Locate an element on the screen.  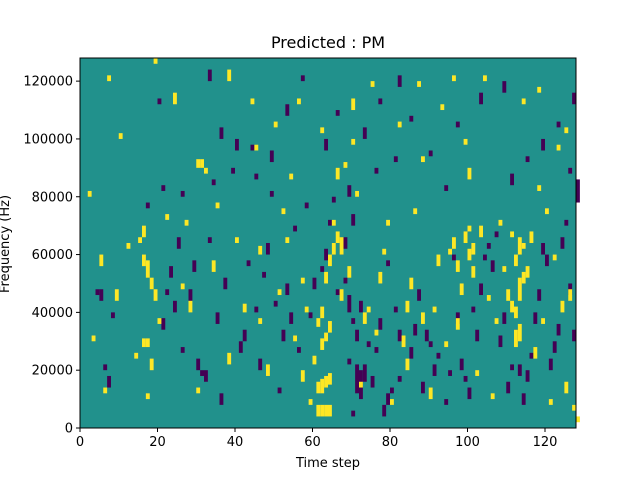
y-tick-label: 60000 is located at coordinates (52, 255).